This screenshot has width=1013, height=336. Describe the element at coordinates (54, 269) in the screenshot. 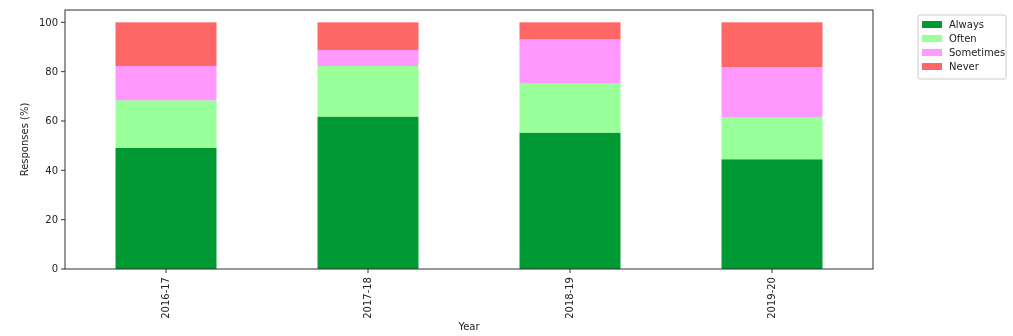

I see `y-tick-label: 0` at that location.